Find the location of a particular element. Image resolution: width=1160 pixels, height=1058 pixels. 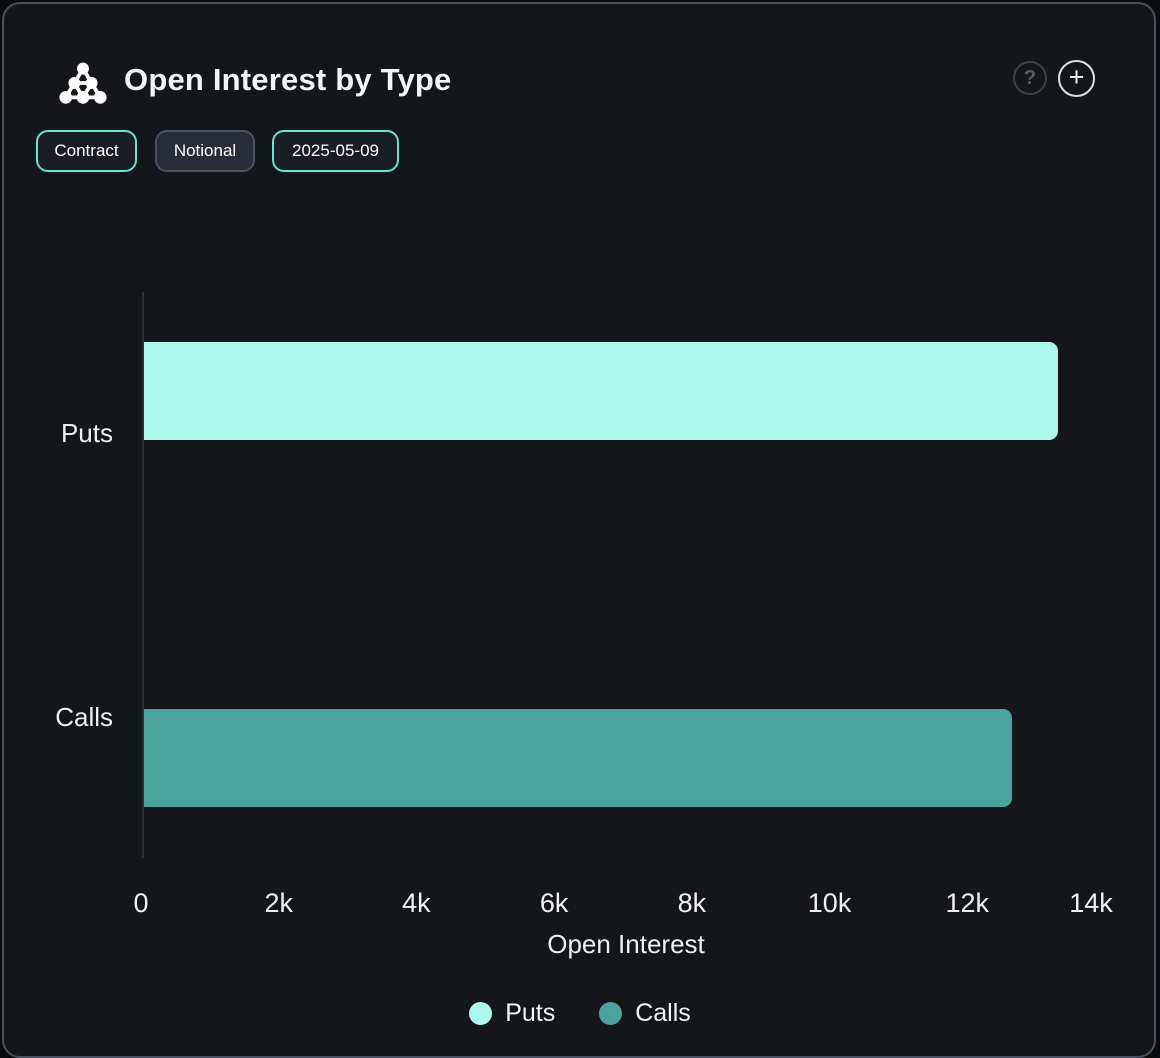

legend-dot-puts is located at coordinates (481, 1013).